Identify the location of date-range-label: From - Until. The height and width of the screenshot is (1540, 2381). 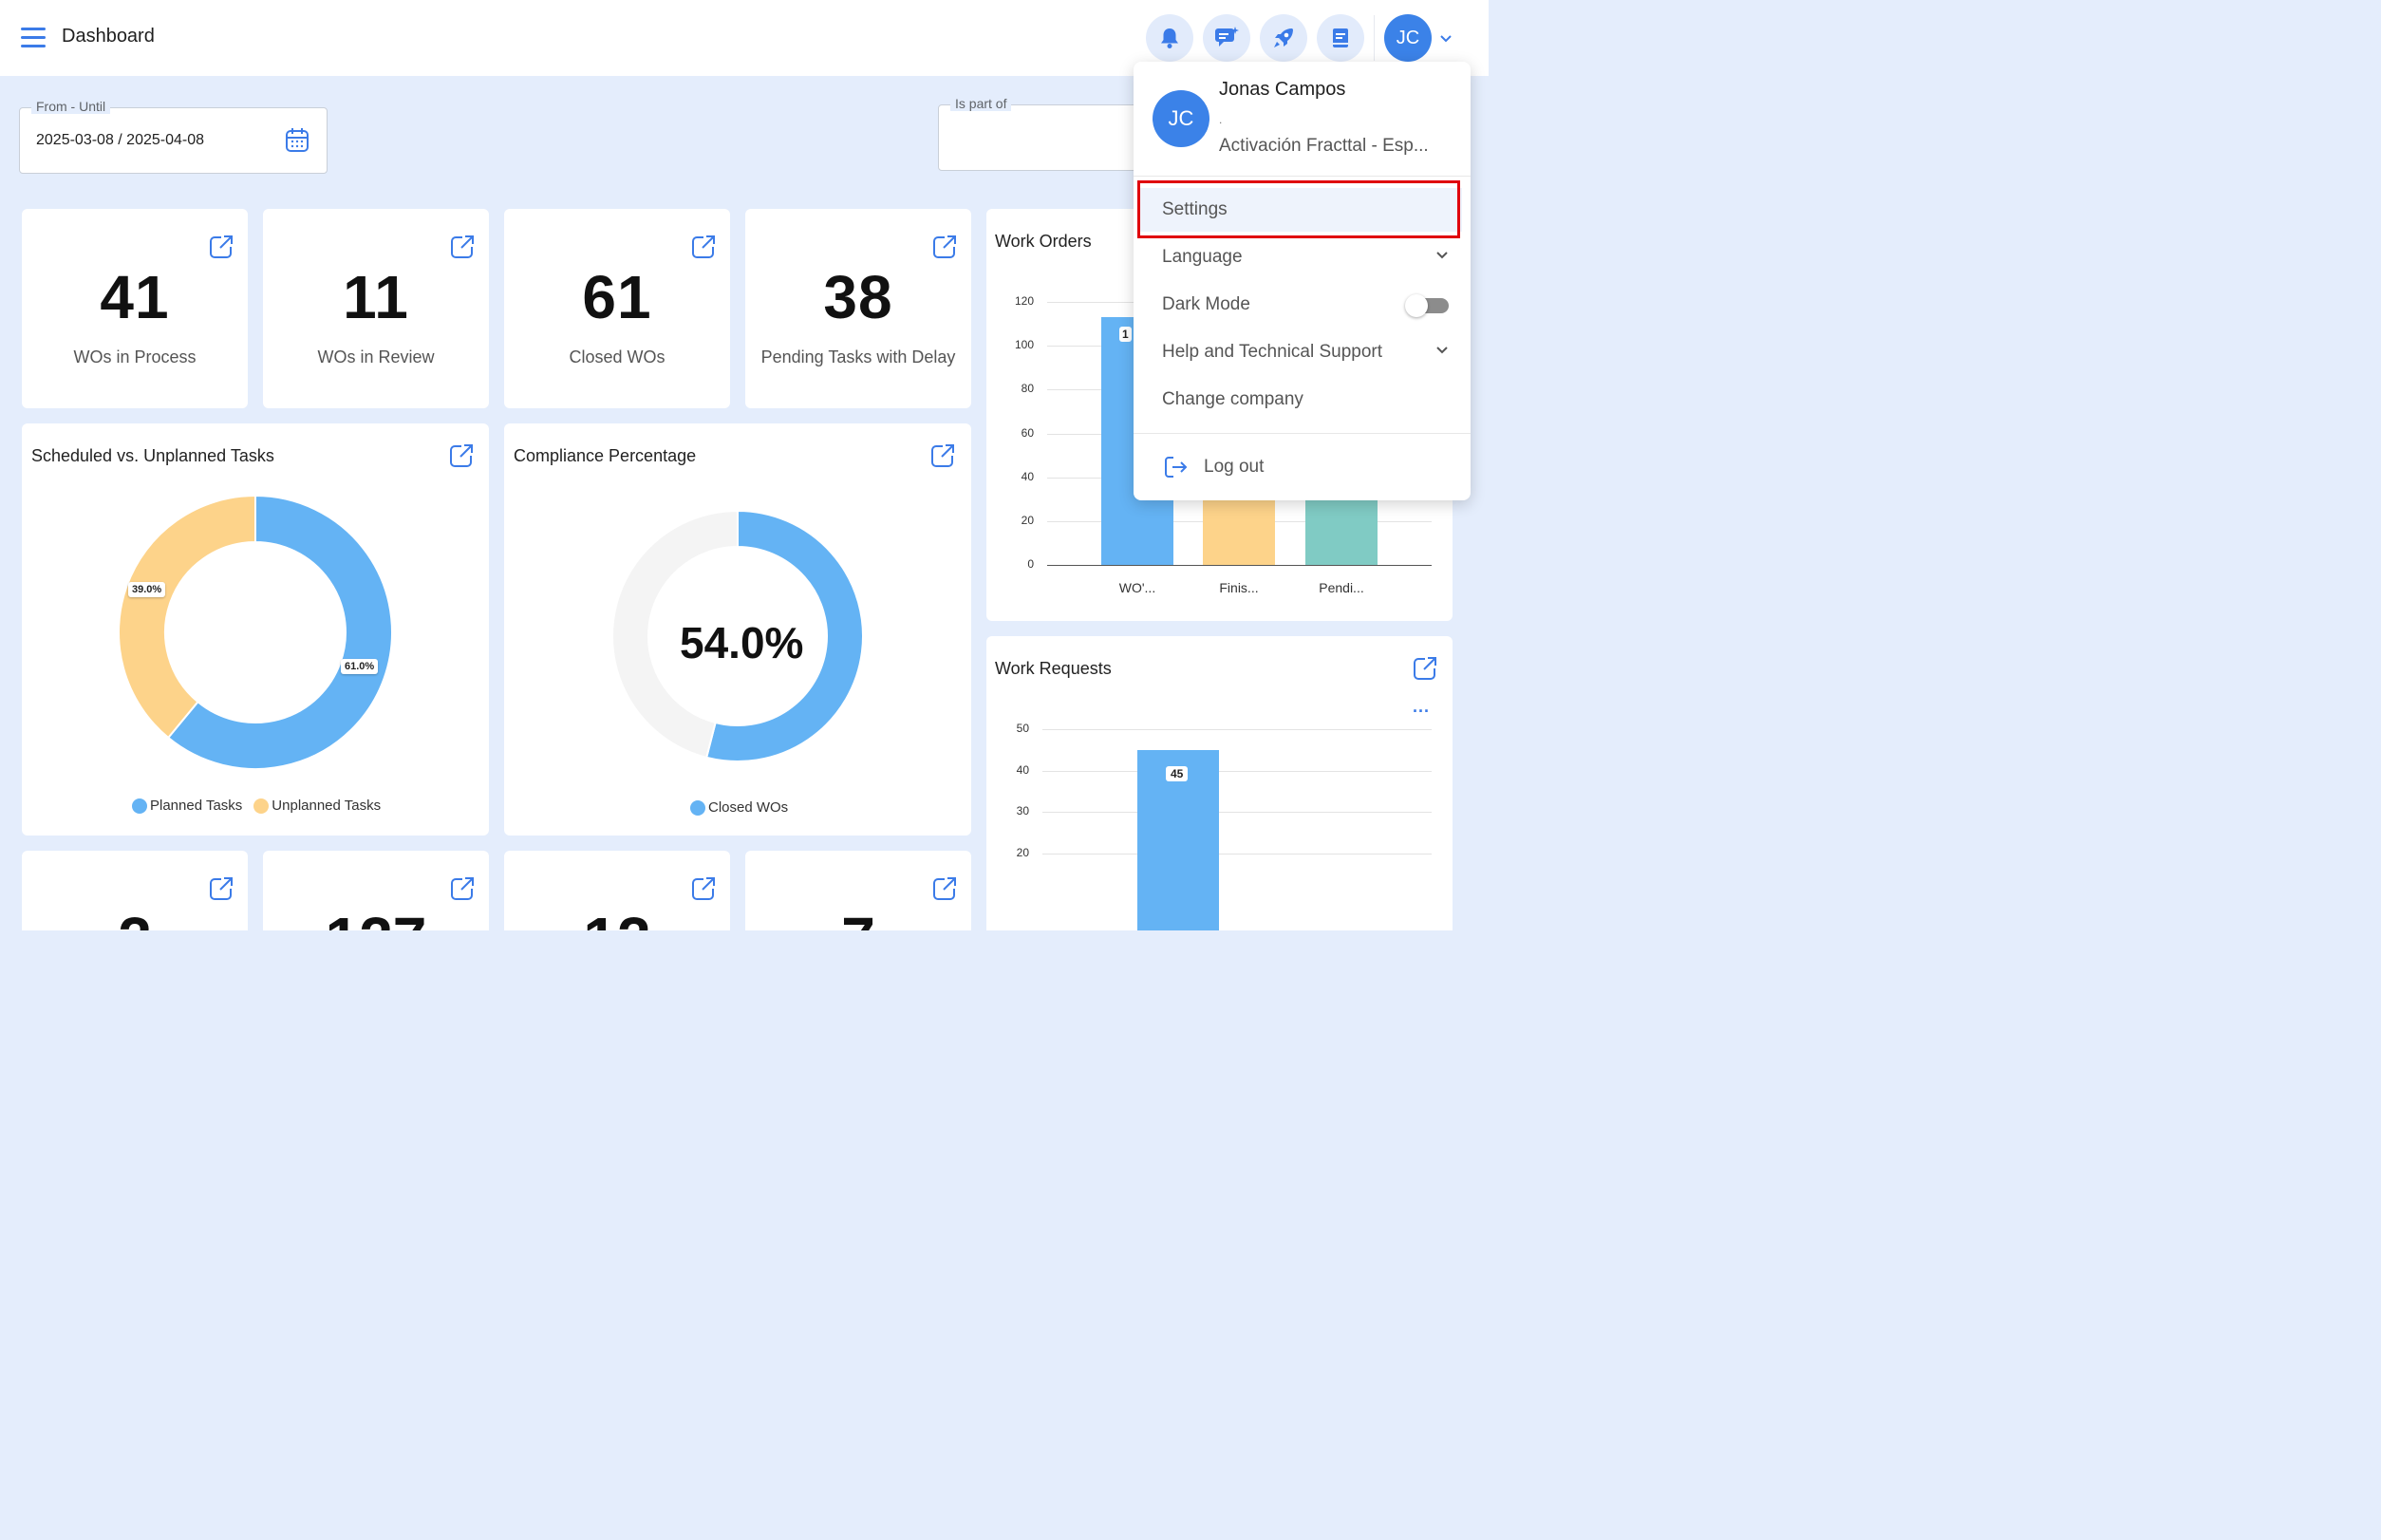
(71, 107).